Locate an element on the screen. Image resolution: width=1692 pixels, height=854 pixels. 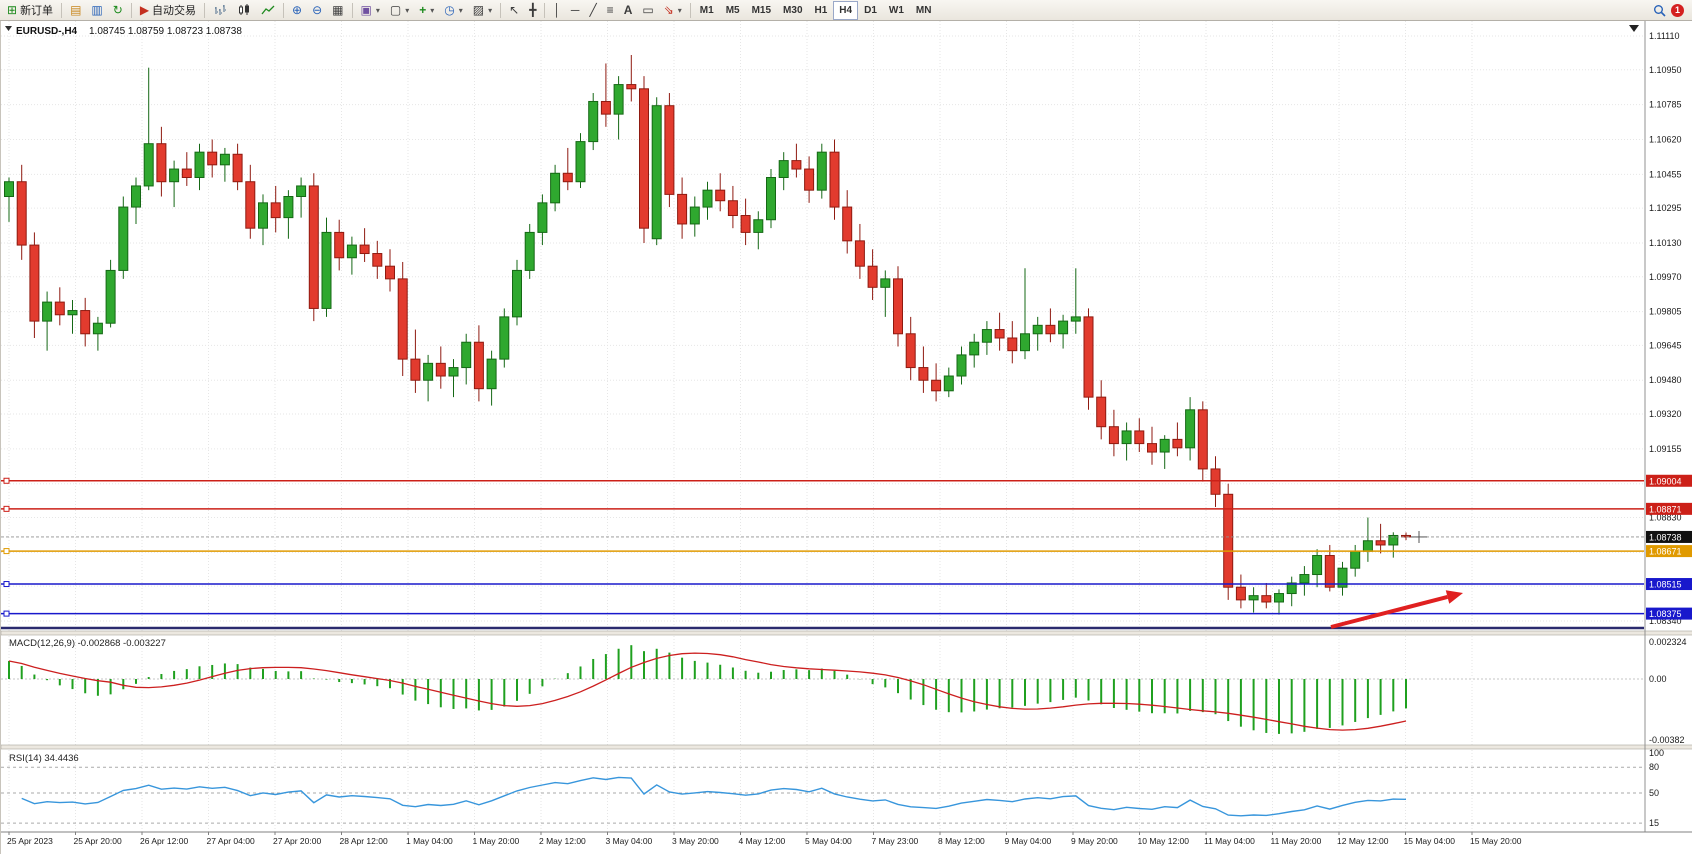
timeframe-d1-button: D1 is located at coordinates (870, 10).